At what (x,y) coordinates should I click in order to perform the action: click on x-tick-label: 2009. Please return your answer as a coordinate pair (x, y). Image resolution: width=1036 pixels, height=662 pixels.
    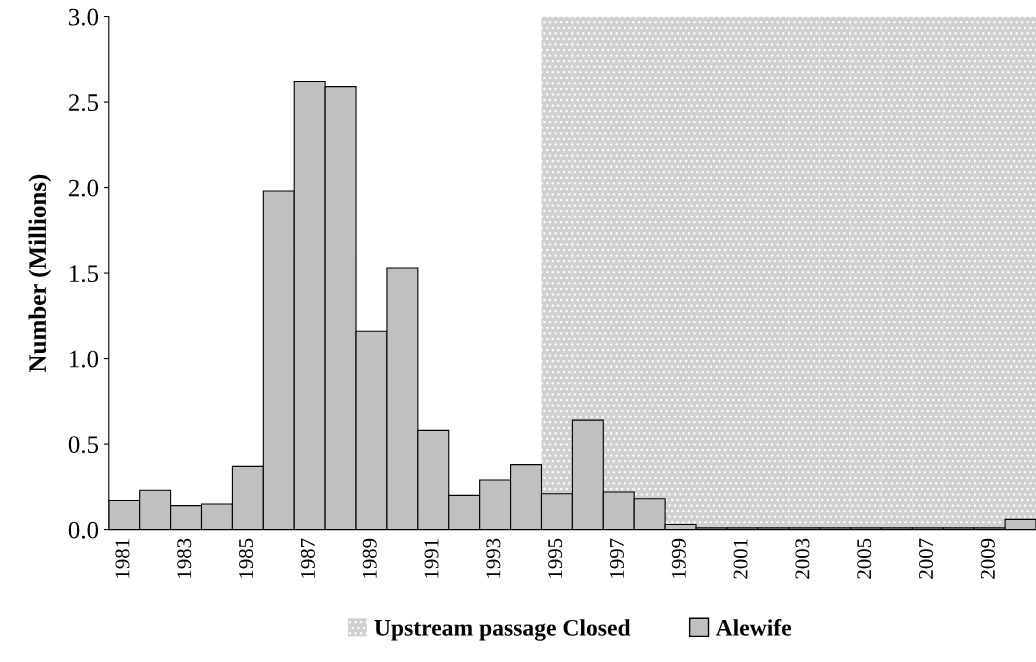
    Looking at the image, I should click on (987, 558).